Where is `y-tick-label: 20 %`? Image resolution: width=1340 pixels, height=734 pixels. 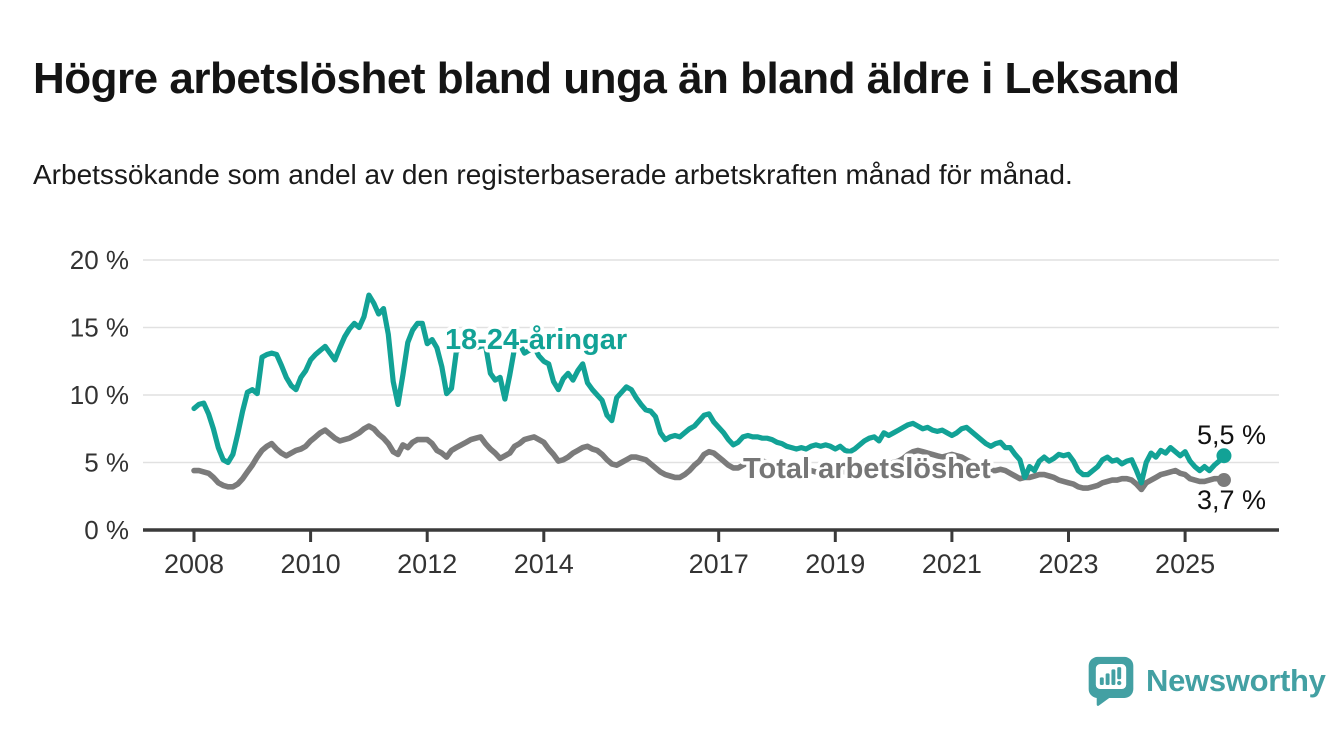 y-tick-label: 20 % is located at coordinates (99, 260).